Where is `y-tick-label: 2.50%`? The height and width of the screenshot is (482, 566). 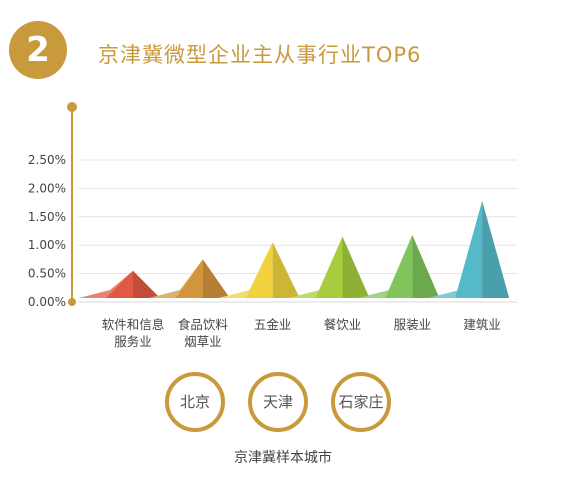
y-tick-label: 2.50% is located at coordinates (47, 160).